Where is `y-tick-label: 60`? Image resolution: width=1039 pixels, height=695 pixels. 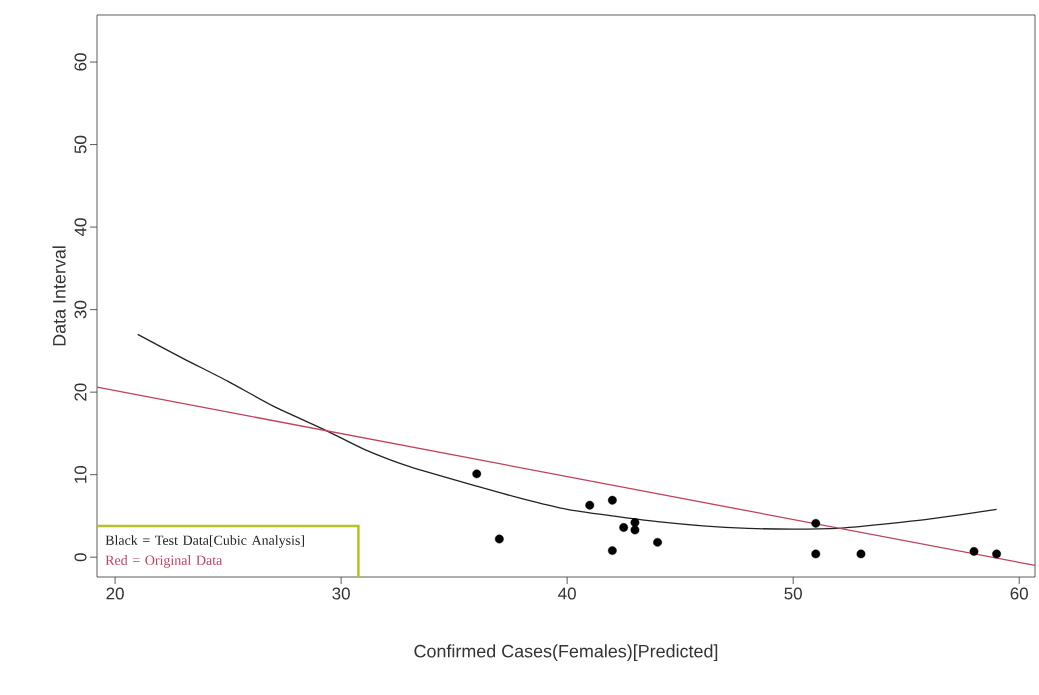 y-tick-label: 60 is located at coordinates (80, 62).